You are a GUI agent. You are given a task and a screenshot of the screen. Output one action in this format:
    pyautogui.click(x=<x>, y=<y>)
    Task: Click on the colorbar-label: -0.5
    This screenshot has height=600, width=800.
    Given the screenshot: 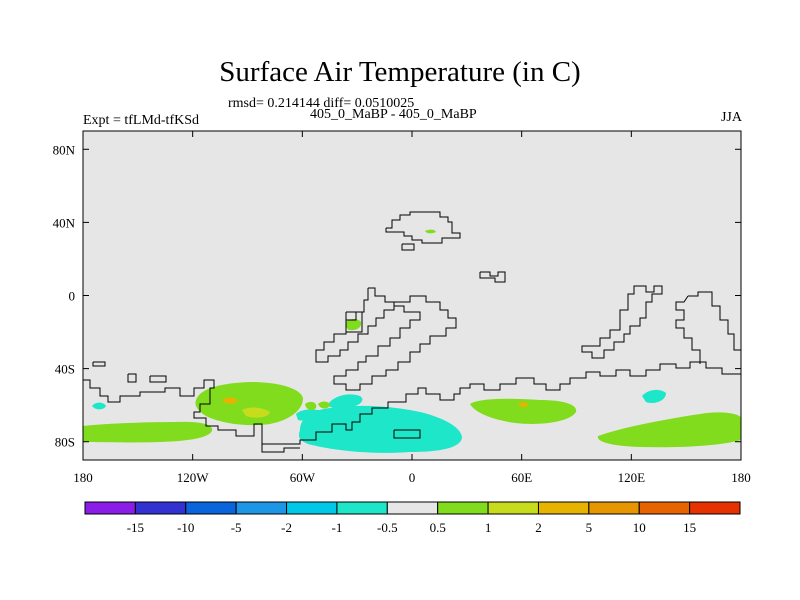 What is the action you would take?
    pyautogui.click(x=387, y=527)
    